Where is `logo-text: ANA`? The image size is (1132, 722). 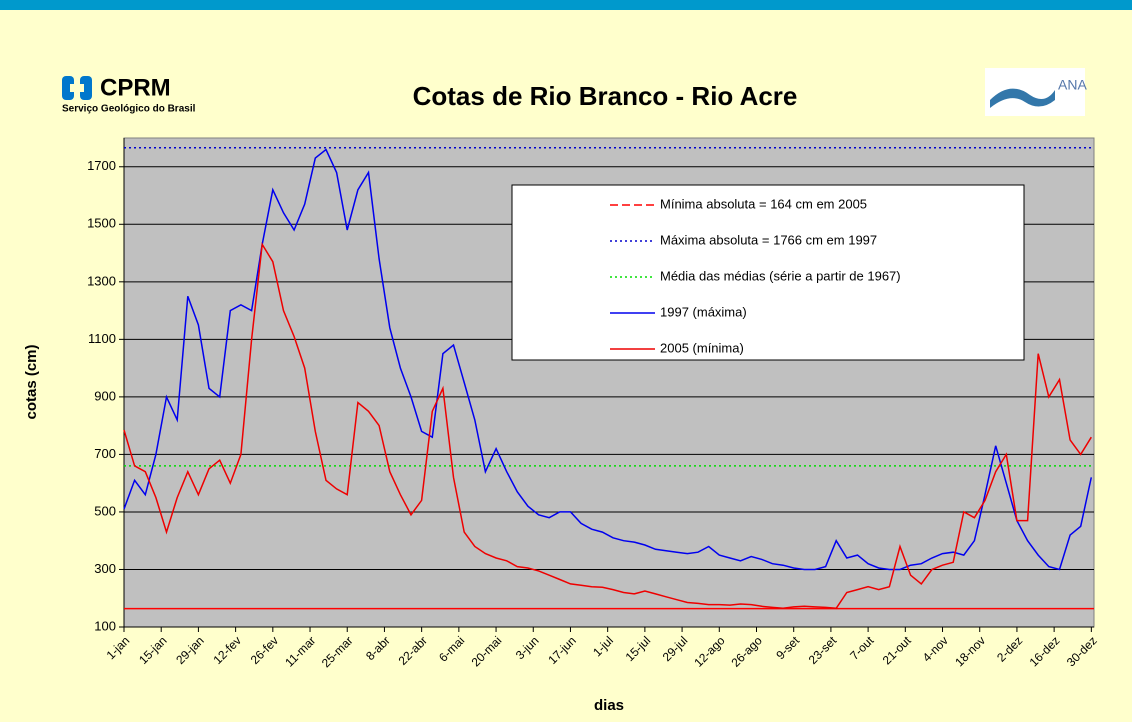 logo-text: ANA is located at coordinates (1072, 85).